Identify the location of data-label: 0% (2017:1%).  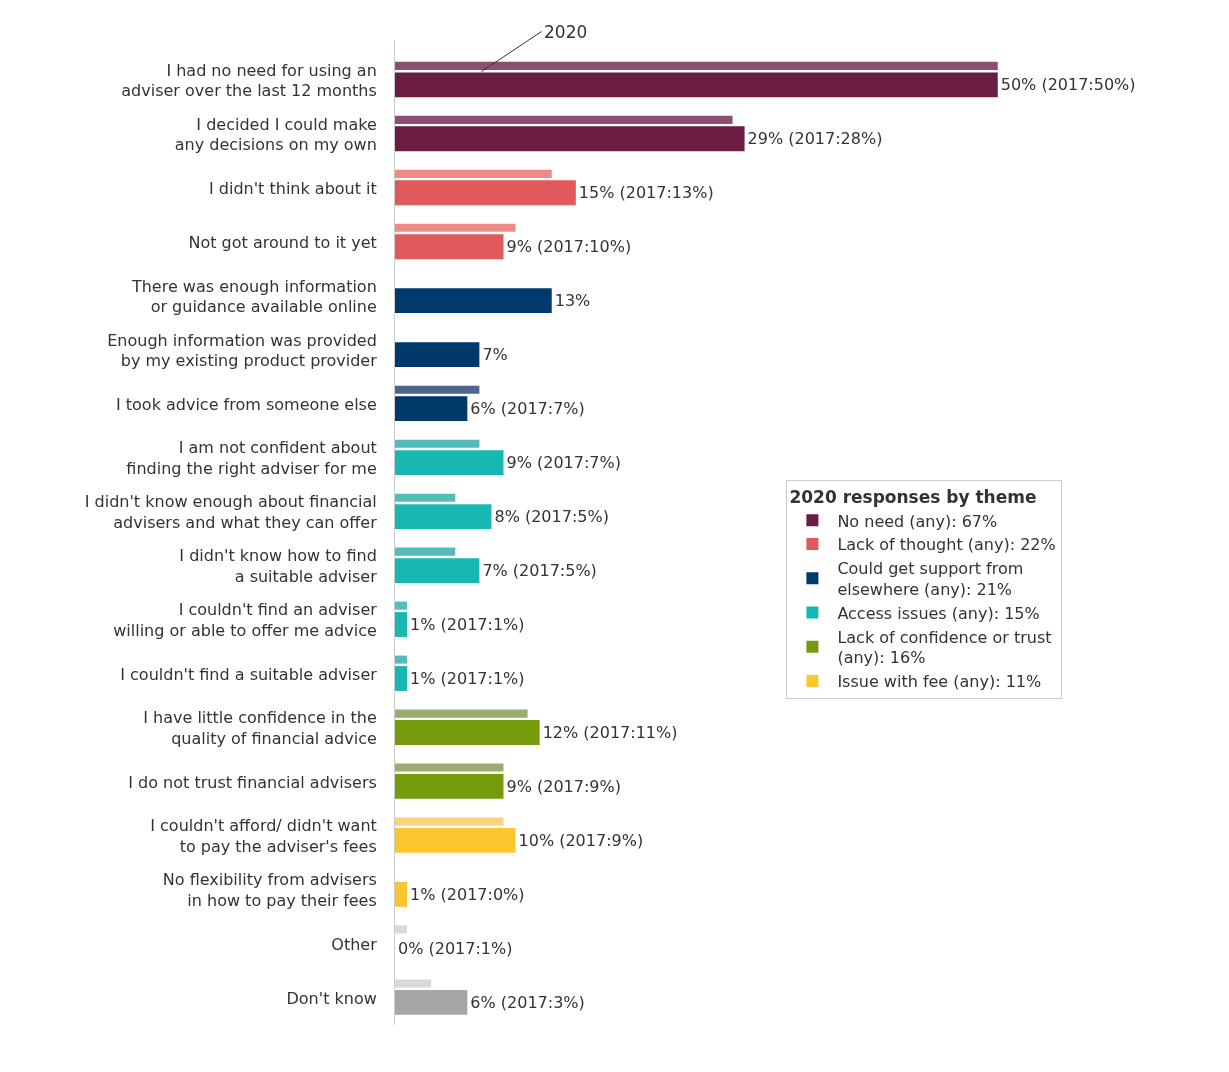
(455, 948).